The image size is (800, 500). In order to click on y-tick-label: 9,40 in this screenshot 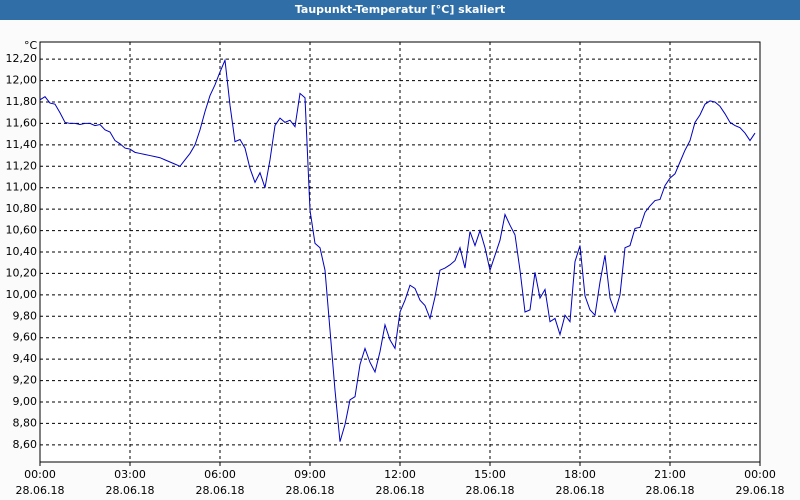, I will do `click(25, 358)`.